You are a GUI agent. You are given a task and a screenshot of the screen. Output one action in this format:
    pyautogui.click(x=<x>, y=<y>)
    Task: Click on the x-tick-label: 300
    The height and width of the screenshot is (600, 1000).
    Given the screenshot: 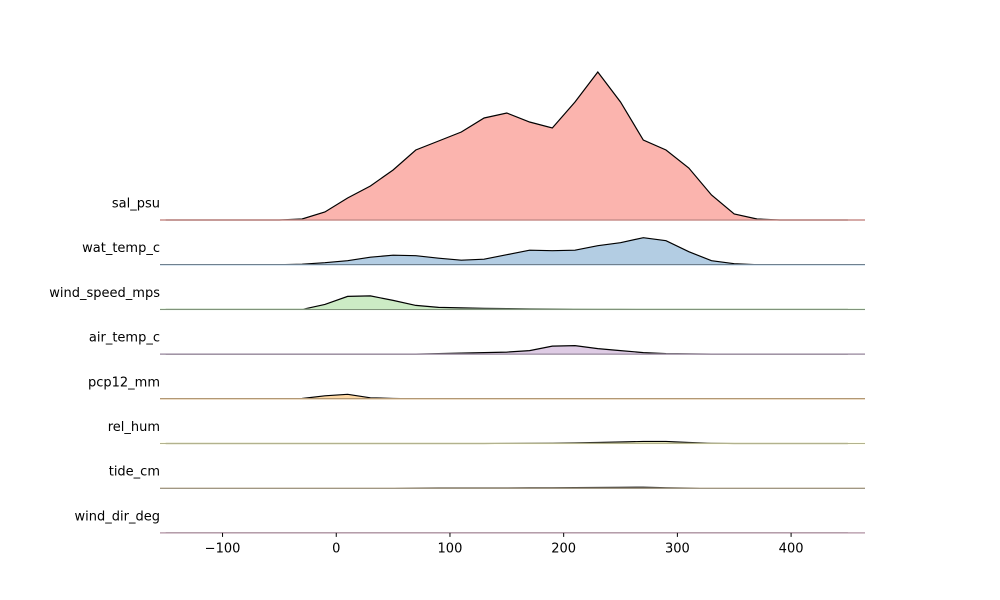 What is the action you would take?
    pyautogui.click(x=677, y=548)
    